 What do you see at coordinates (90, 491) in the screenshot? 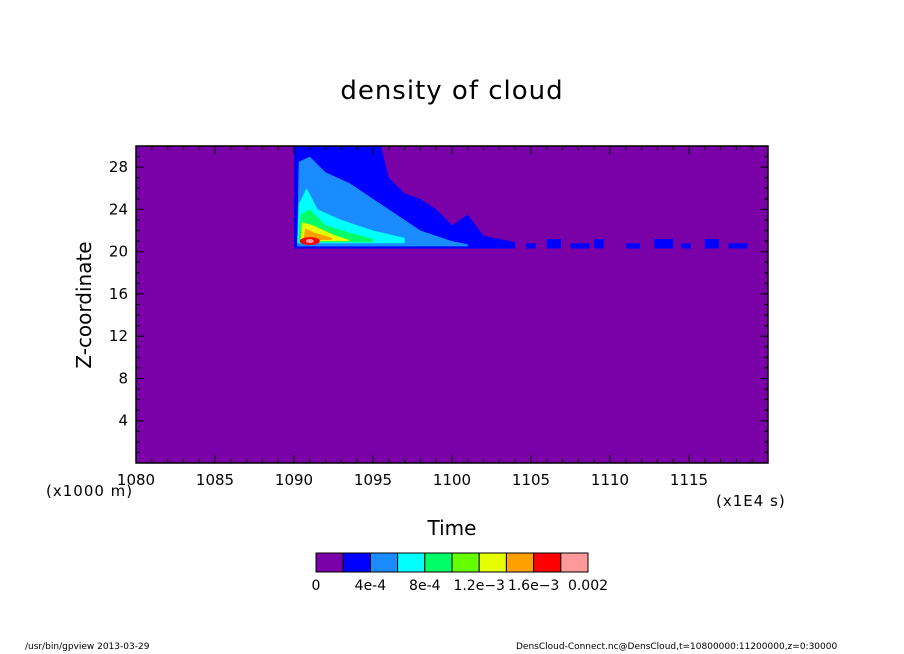
I see `y-axis-unit: (x1000 m)` at bounding box center [90, 491].